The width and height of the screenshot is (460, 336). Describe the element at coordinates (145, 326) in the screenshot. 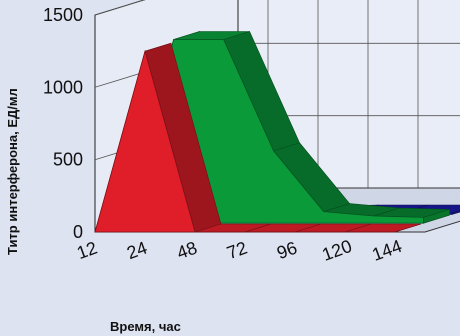

I see `x-axis-label: Время, час` at that location.